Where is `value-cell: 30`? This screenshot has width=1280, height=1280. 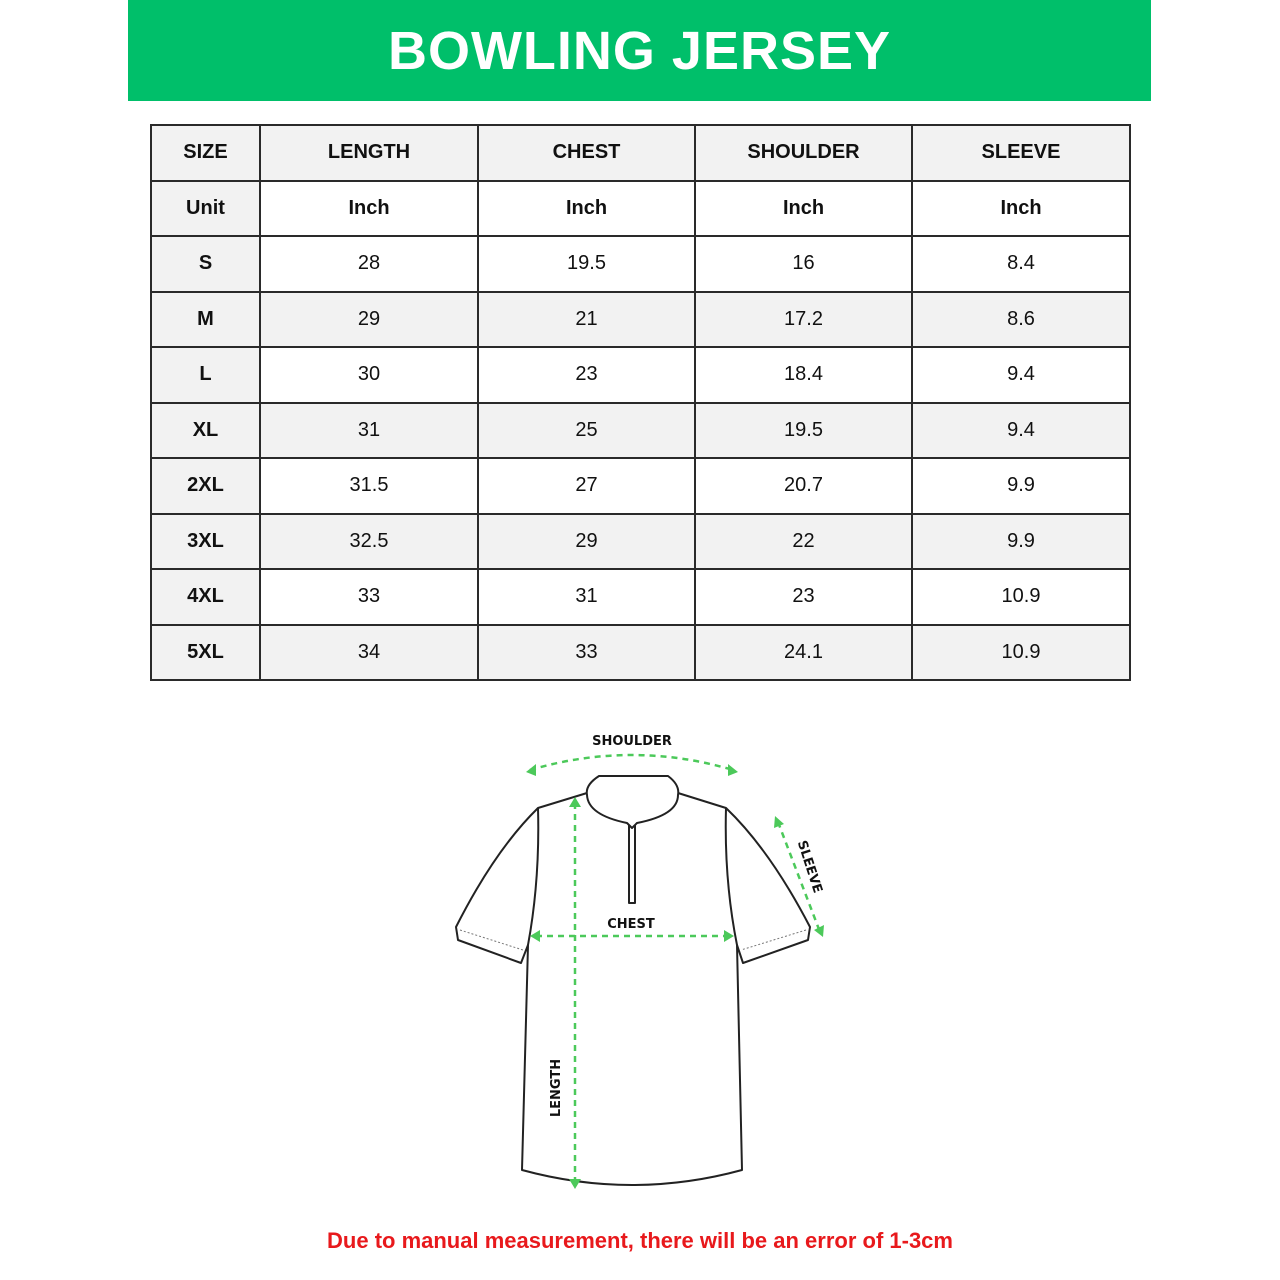
value-cell: 30 is located at coordinates (369, 375).